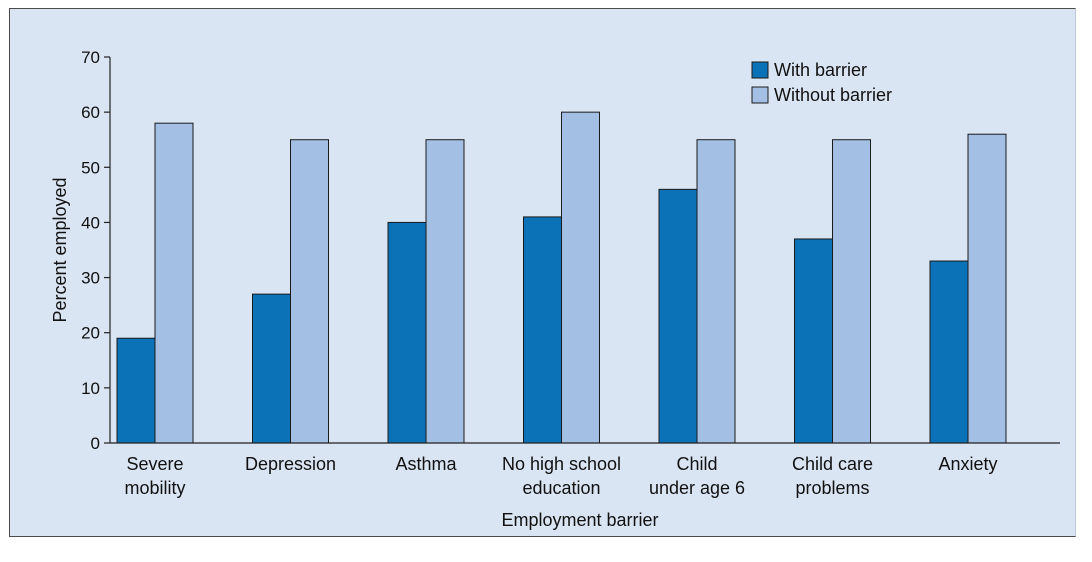  What do you see at coordinates (90, 167) in the screenshot?
I see `y-tick-label: 50` at bounding box center [90, 167].